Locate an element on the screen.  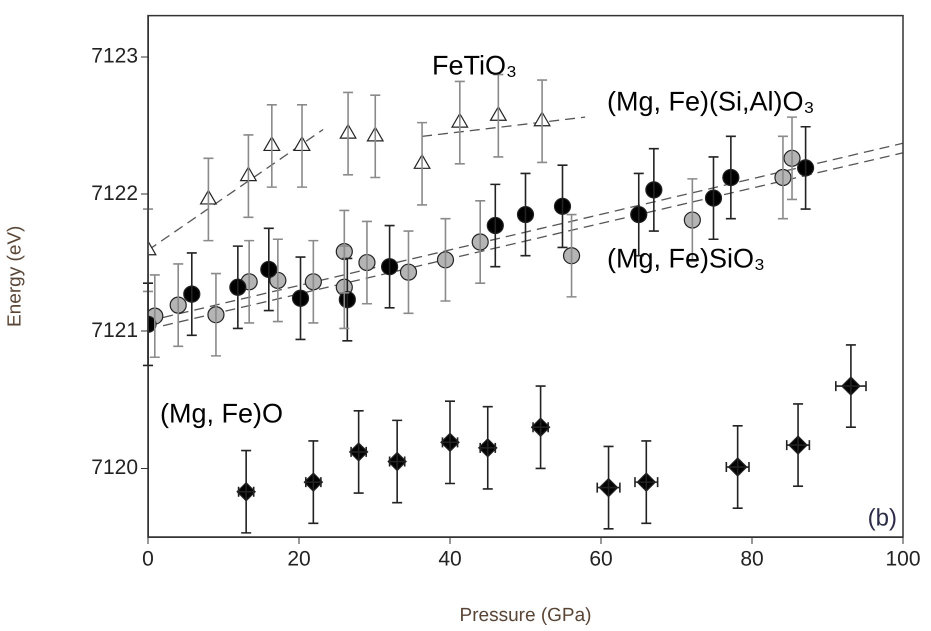
annotation: (b) is located at coordinates (882, 518).